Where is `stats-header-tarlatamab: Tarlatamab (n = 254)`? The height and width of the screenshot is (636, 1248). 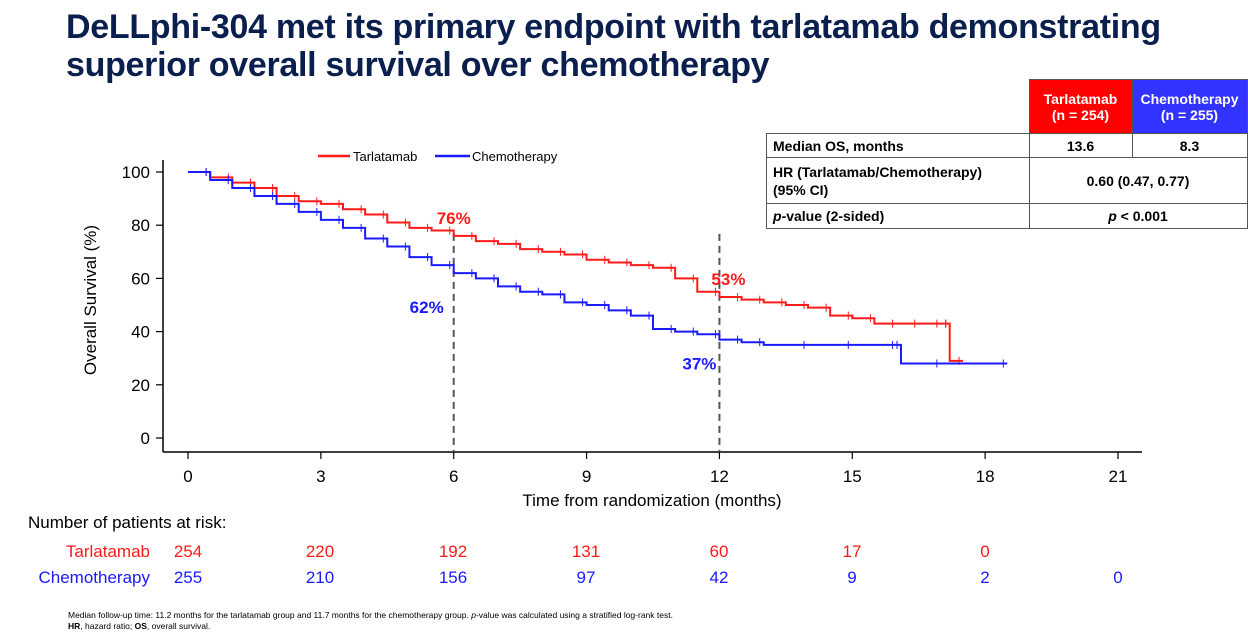 stats-header-tarlatamab: Tarlatamab (n = 254) is located at coordinates (1080, 106).